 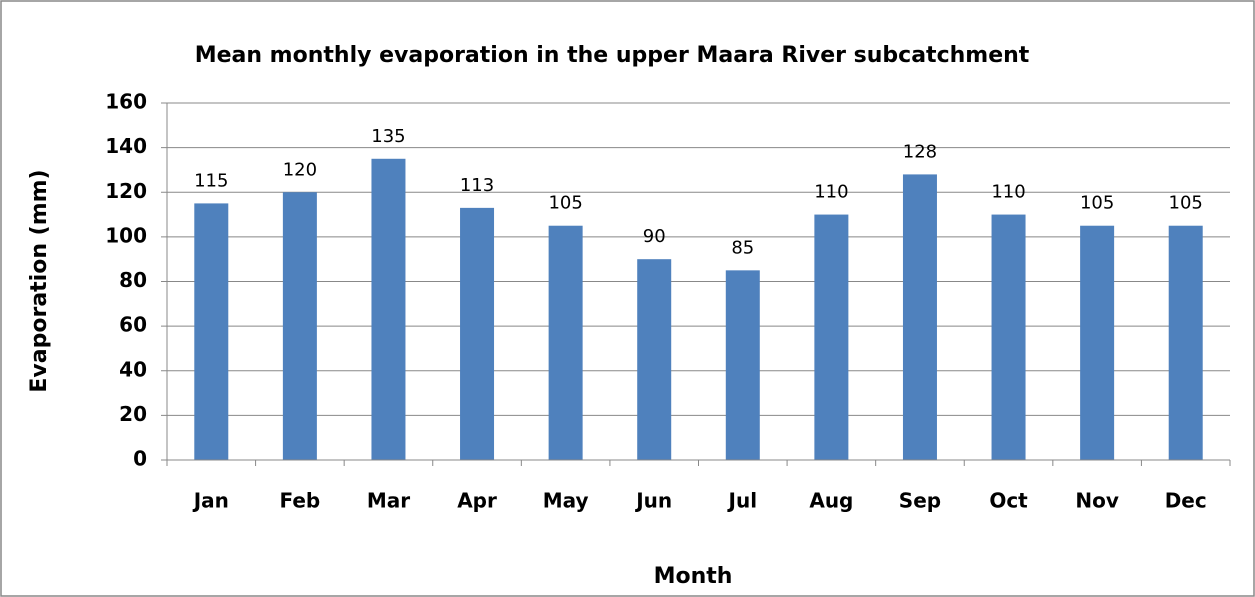 I want to click on y-tick-label: 40, so click(x=133, y=369).